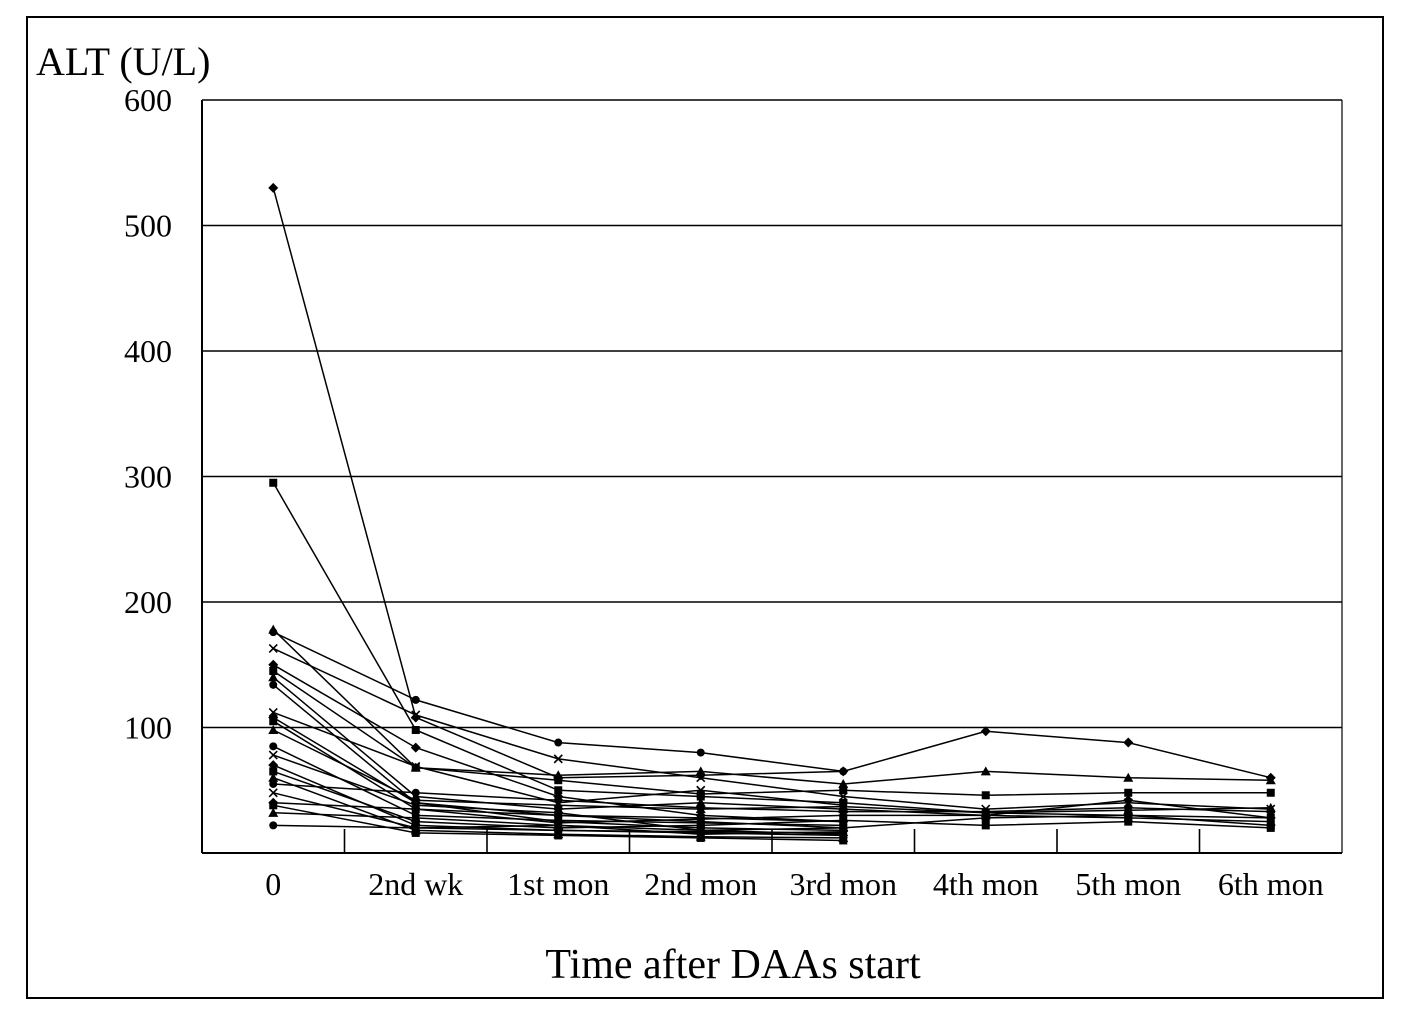 The image size is (1417, 1026). I want to click on x-tick-label: 3rd mon, so click(843, 884).